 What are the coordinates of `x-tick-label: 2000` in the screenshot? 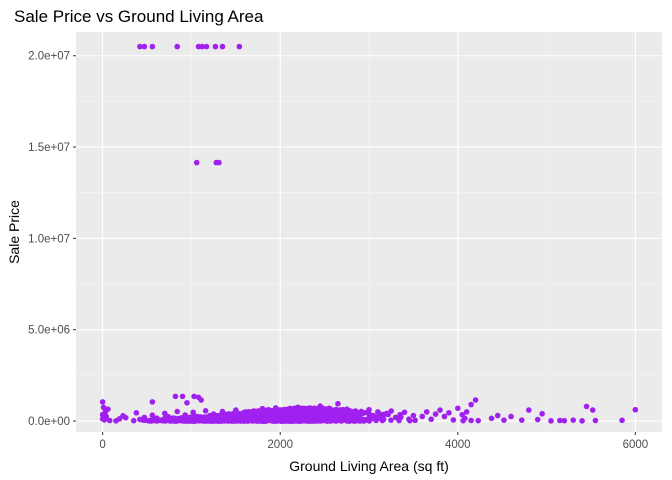 It's located at (280, 445).